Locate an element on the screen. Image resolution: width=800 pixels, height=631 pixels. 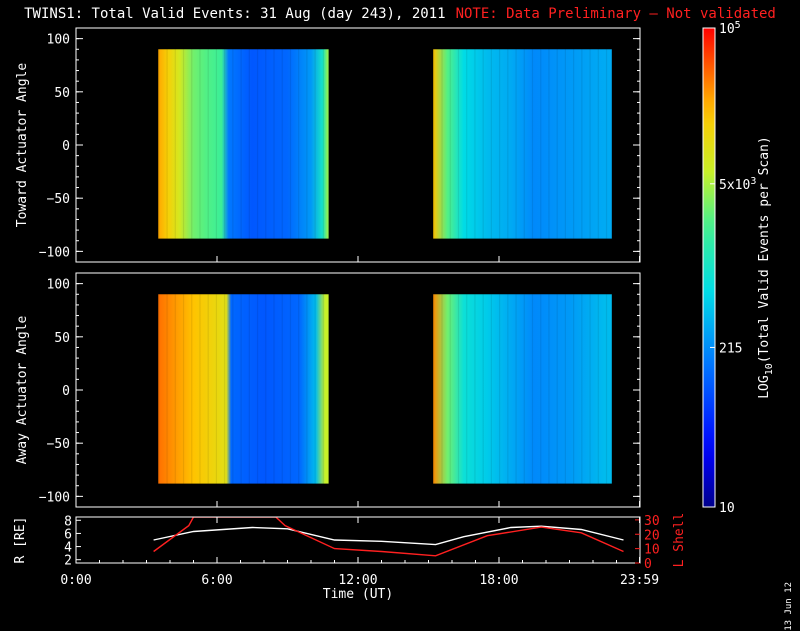
colorbar-tick-label: 105 is located at coordinates (730, 28).